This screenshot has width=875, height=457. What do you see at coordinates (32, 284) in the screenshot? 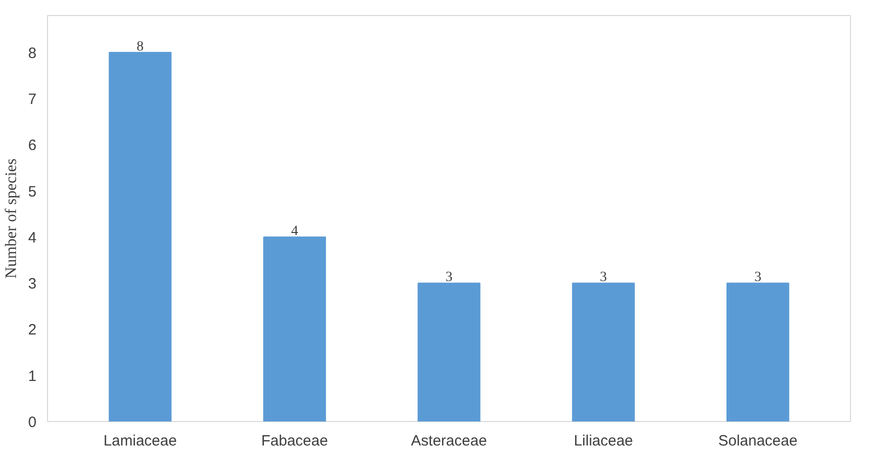
I see `y-tick-label: 3` at bounding box center [32, 284].